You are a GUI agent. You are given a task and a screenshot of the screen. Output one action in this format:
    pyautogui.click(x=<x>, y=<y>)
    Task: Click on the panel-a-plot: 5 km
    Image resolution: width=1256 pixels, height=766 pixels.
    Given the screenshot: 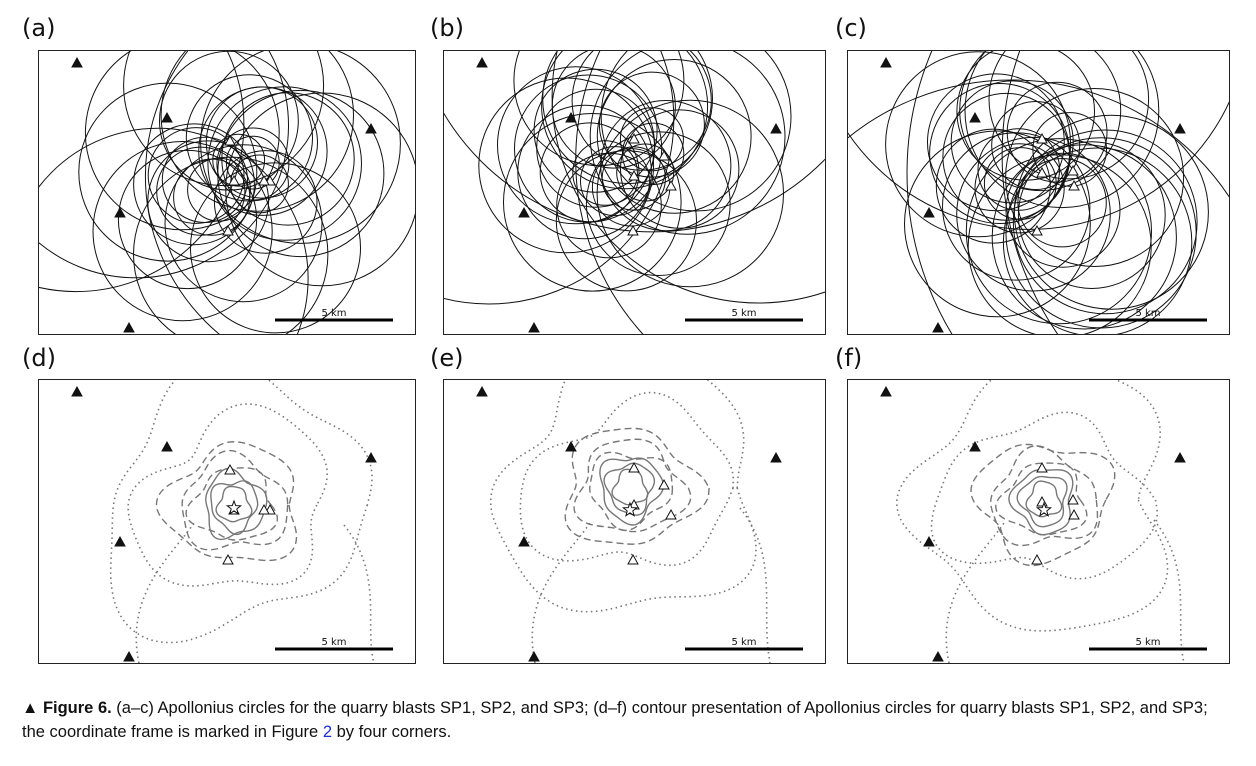 What is the action you would take?
    pyautogui.click(x=227, y=192)
    